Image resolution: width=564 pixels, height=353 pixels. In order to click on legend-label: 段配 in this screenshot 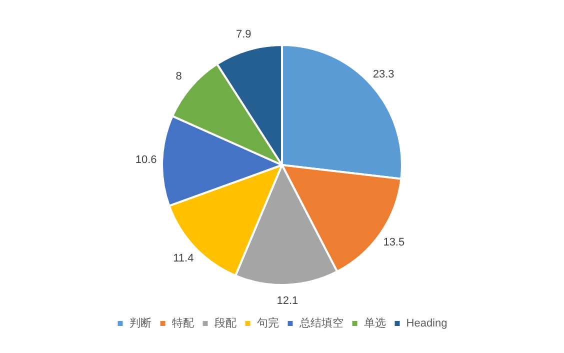, I will do `click(225, 324)`.